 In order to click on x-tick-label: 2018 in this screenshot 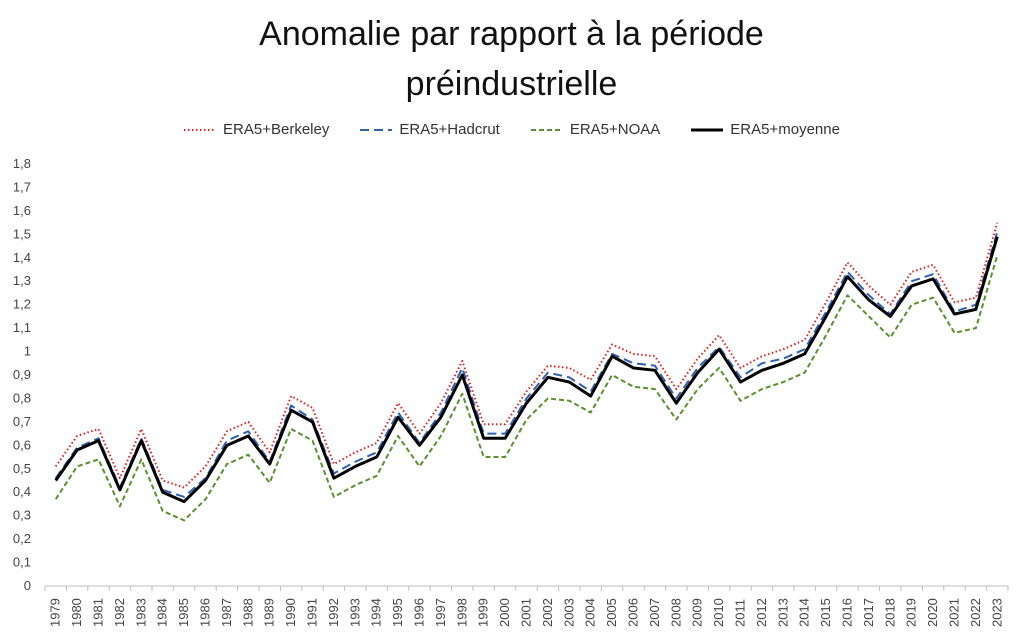, I will do `click(889, 612)`.